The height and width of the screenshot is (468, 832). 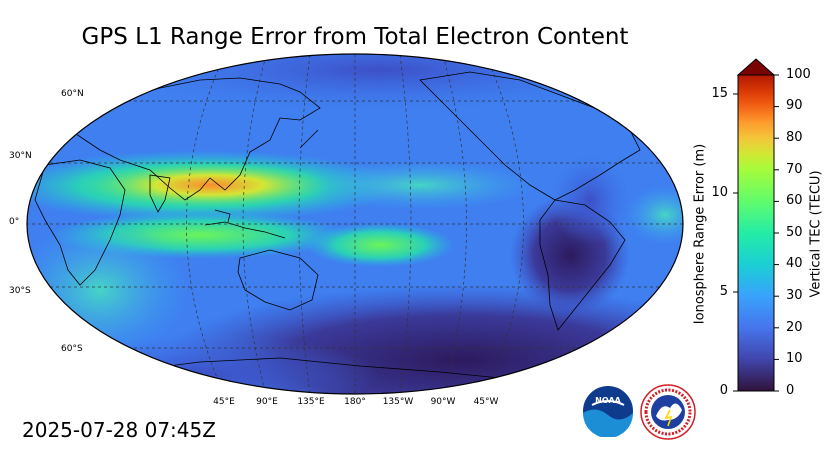 I want to click on range-tick-0: 0, so click(x=723, y=390).